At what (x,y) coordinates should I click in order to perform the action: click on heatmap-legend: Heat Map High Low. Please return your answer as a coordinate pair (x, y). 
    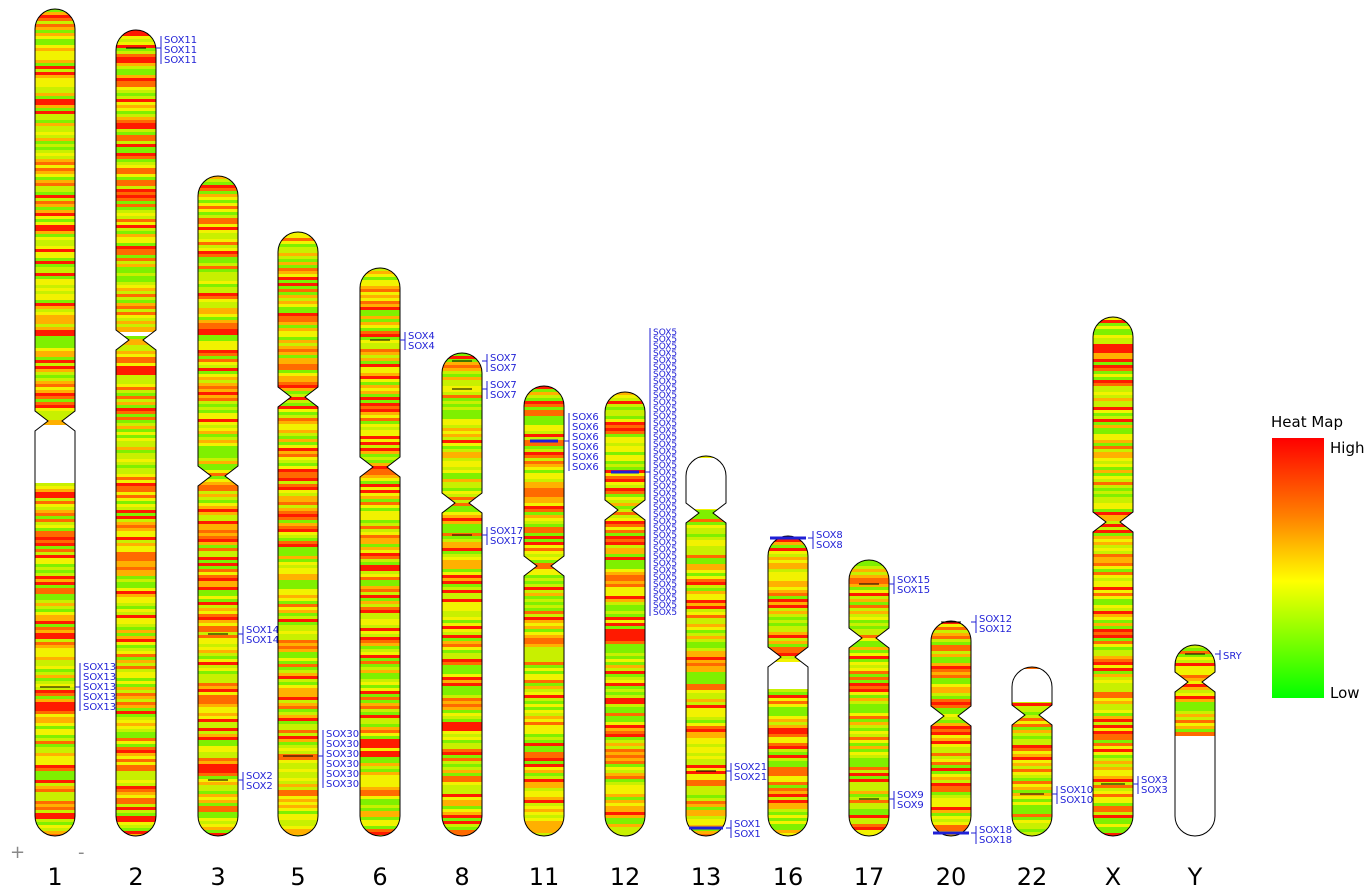
    Looking at the image, I should click on (1317, 557).